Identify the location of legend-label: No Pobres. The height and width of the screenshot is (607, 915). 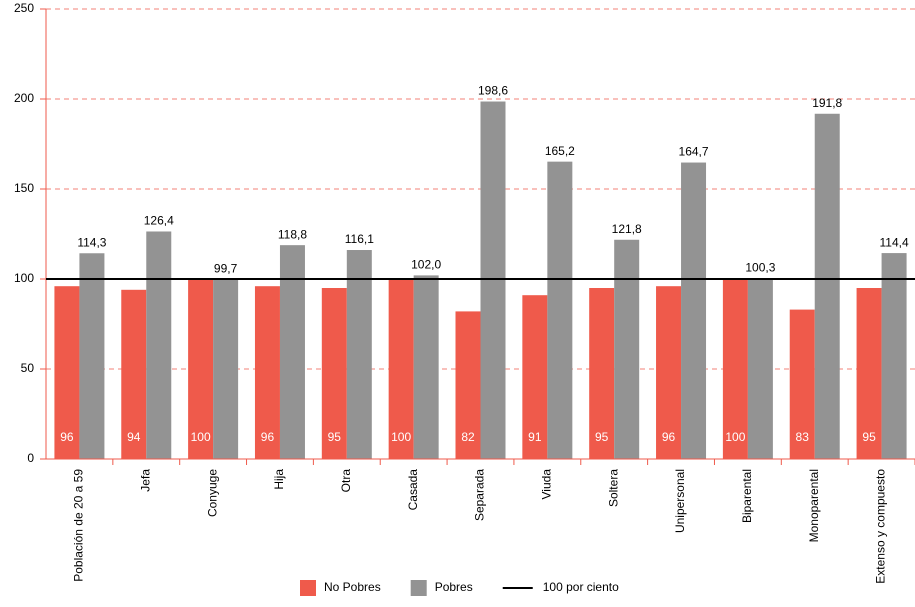
(352, 587).